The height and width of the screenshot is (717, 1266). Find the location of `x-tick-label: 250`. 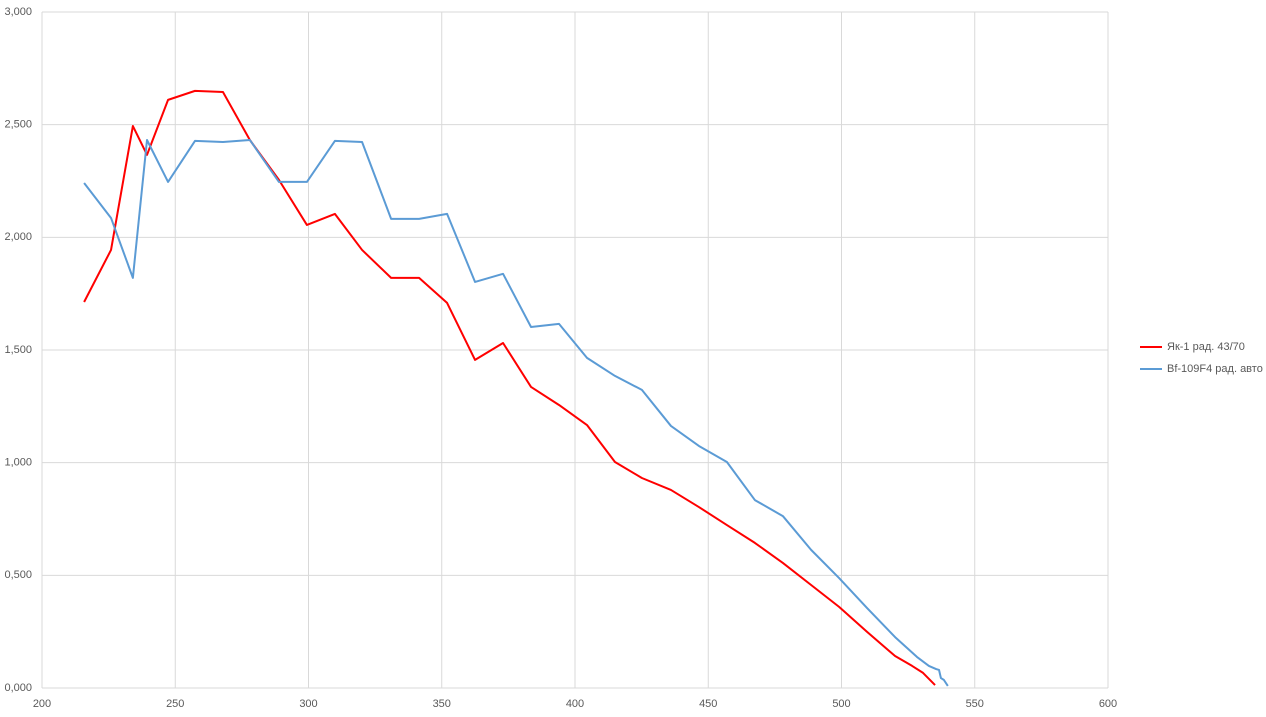

x-tick-label: 250 is located at coordinates (175, 704).